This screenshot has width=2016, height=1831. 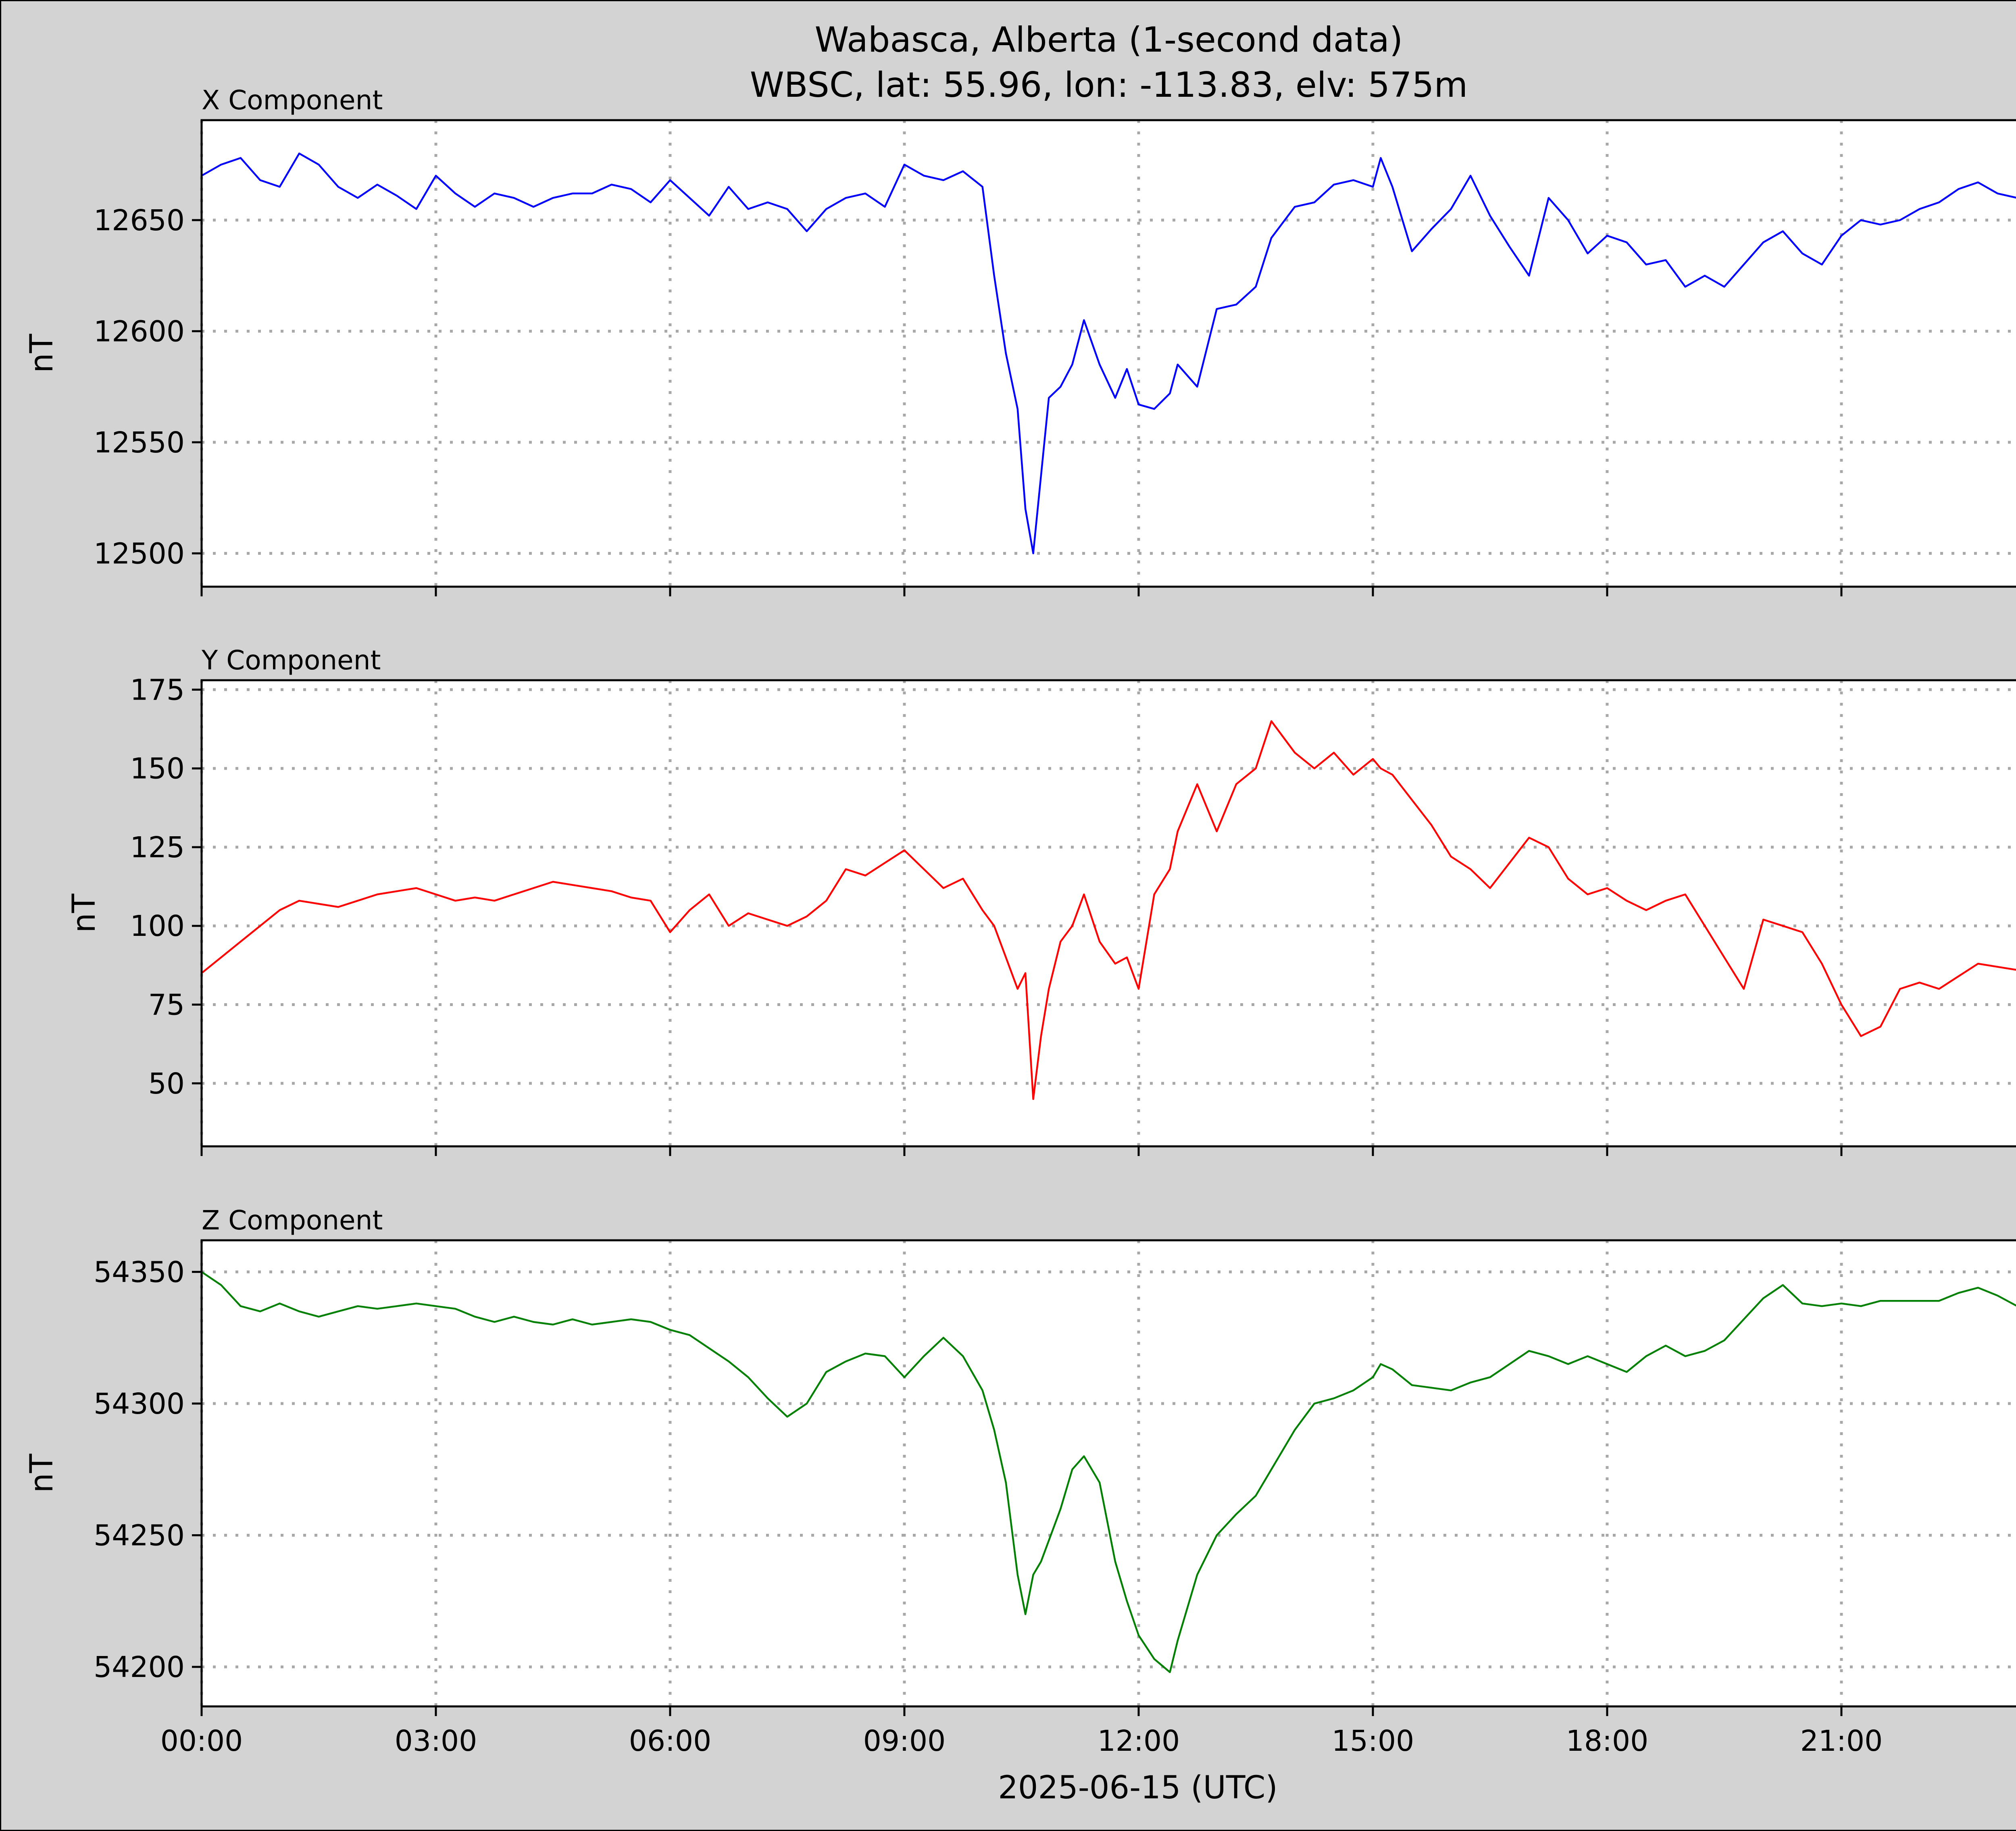 I want to click on panel-title: Z Component, so click(x=292, y=1220).